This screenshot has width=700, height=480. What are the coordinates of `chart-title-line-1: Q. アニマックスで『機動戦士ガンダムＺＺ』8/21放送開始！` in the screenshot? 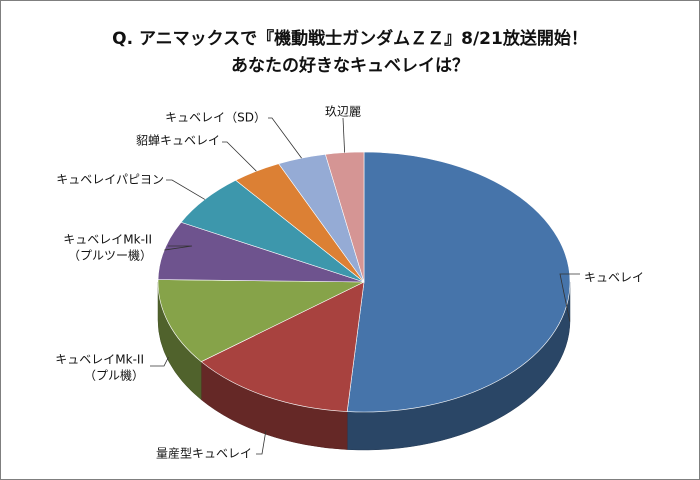 It's located at (350, 39).